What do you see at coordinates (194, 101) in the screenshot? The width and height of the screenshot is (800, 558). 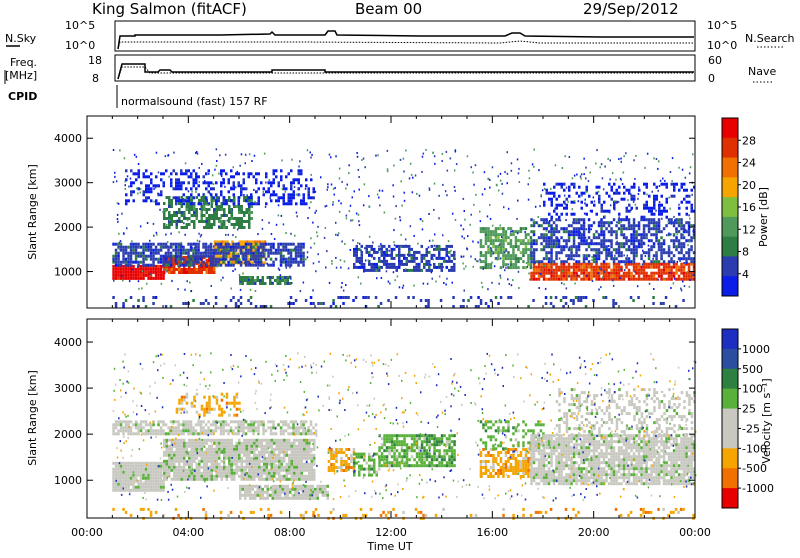 I see `cpid-text: normalsound (fast) 157 RF` at bounding box center [194, 101].